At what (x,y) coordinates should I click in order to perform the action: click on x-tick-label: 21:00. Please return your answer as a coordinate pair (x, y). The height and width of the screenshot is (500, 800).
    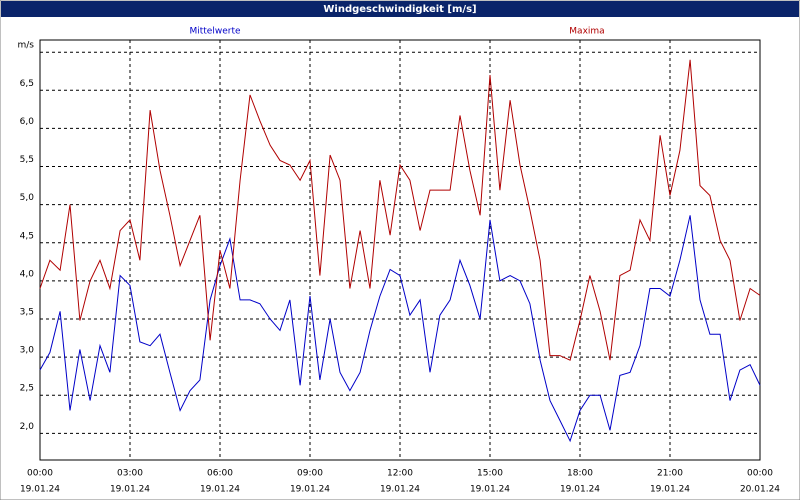
    Looking at the image, I should click on (670, 474).